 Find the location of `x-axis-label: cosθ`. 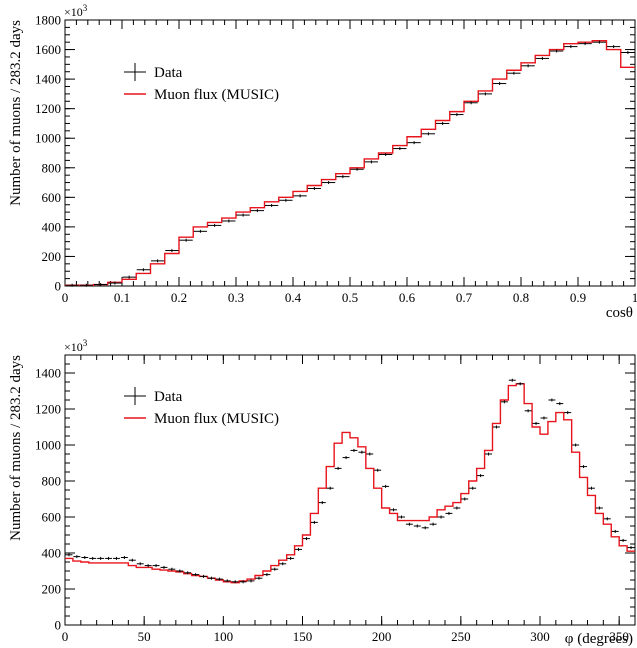

x-axis-label: cosθ is located at coordinates (619, 313).